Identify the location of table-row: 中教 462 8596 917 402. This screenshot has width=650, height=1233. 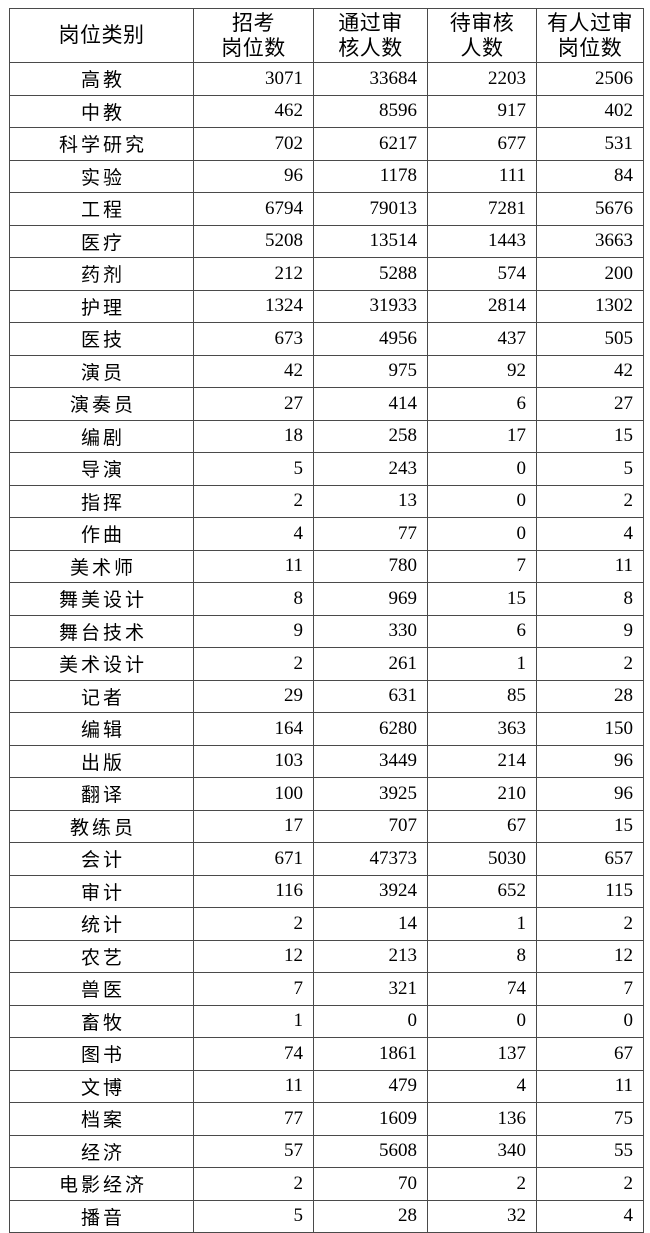
(326, 111).